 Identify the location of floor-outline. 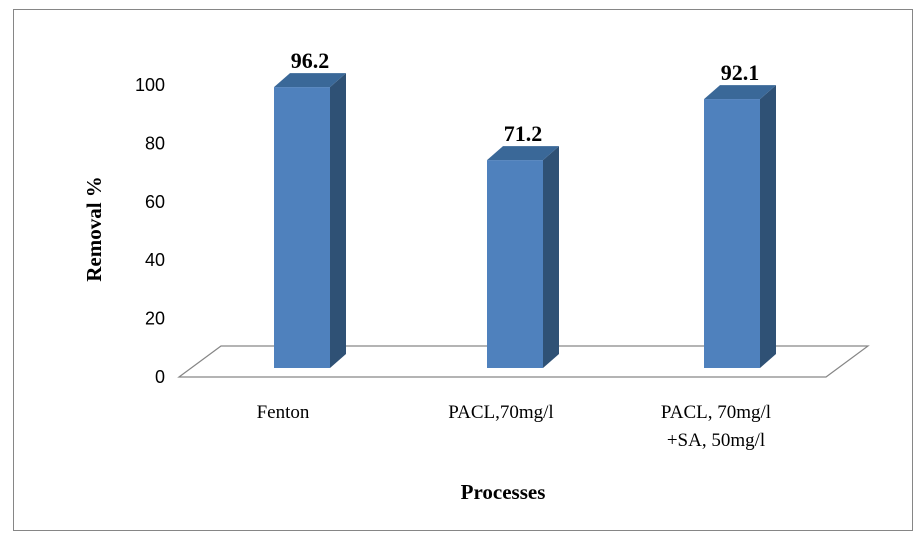
(523, 361).